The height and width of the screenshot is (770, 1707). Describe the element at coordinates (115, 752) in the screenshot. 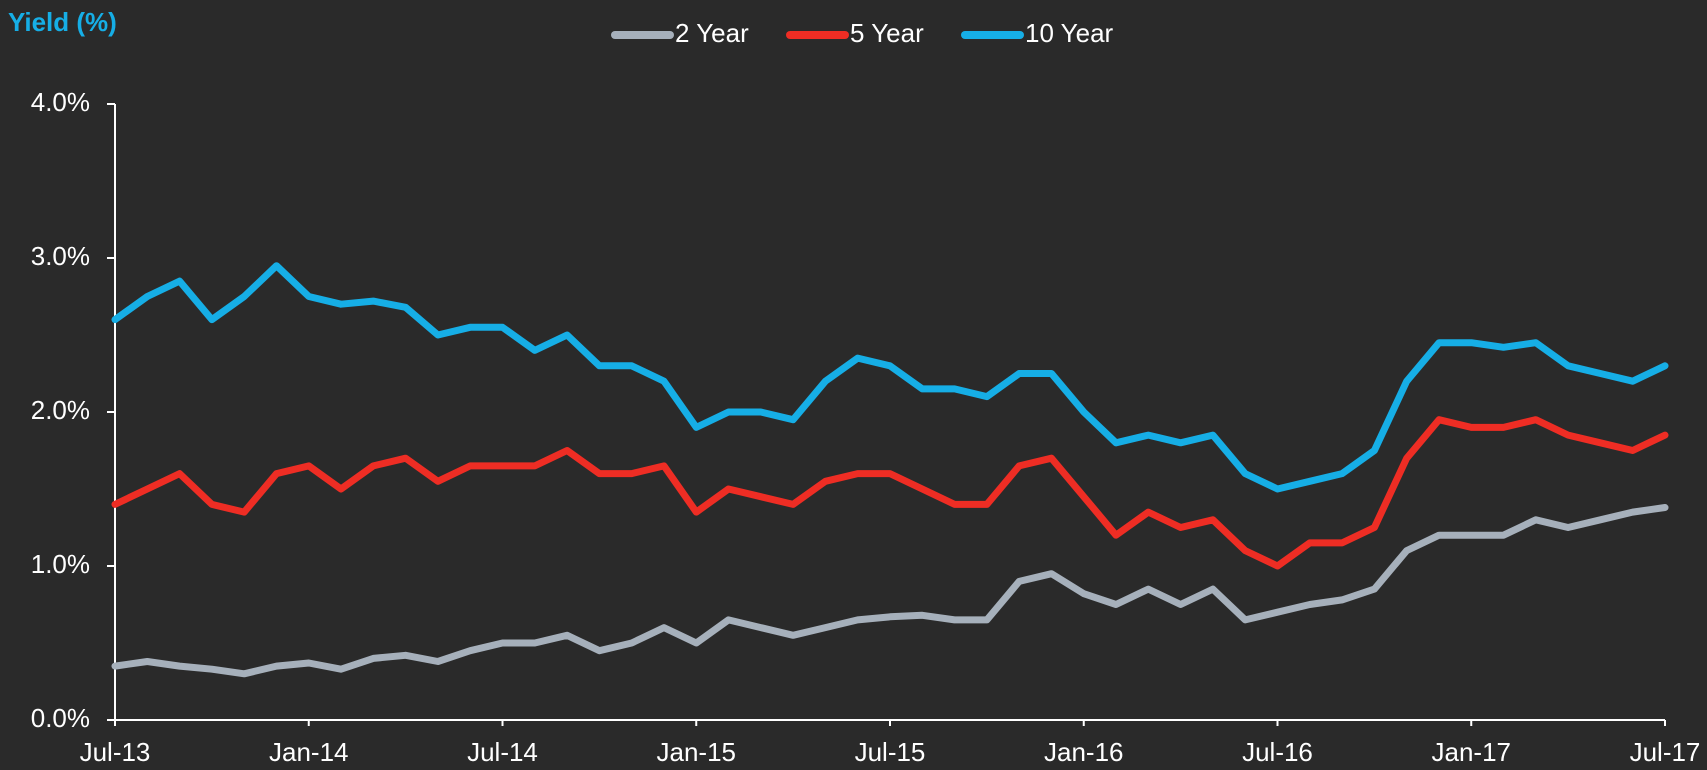

I see `x-tick-label: Jul-13` at that location.